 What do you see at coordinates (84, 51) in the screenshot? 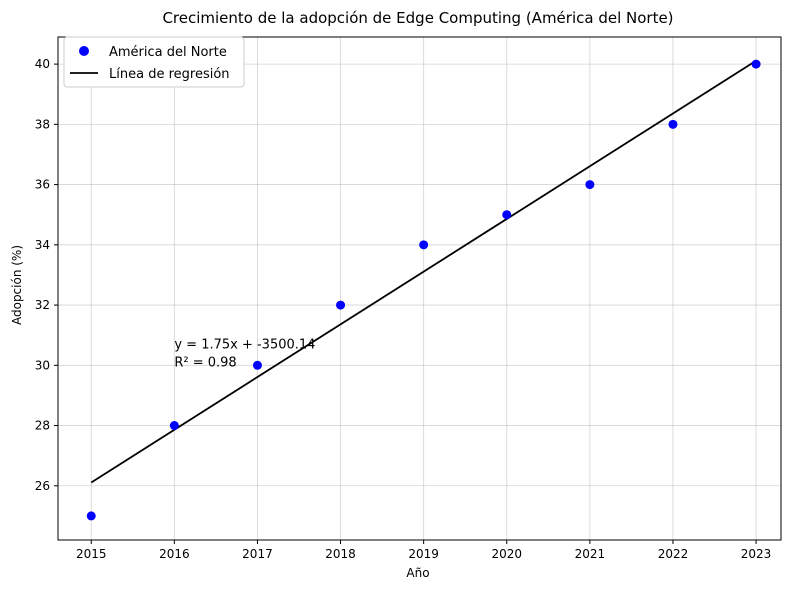
I see `legend-scatter-marker` at bounding box center [84, 51].